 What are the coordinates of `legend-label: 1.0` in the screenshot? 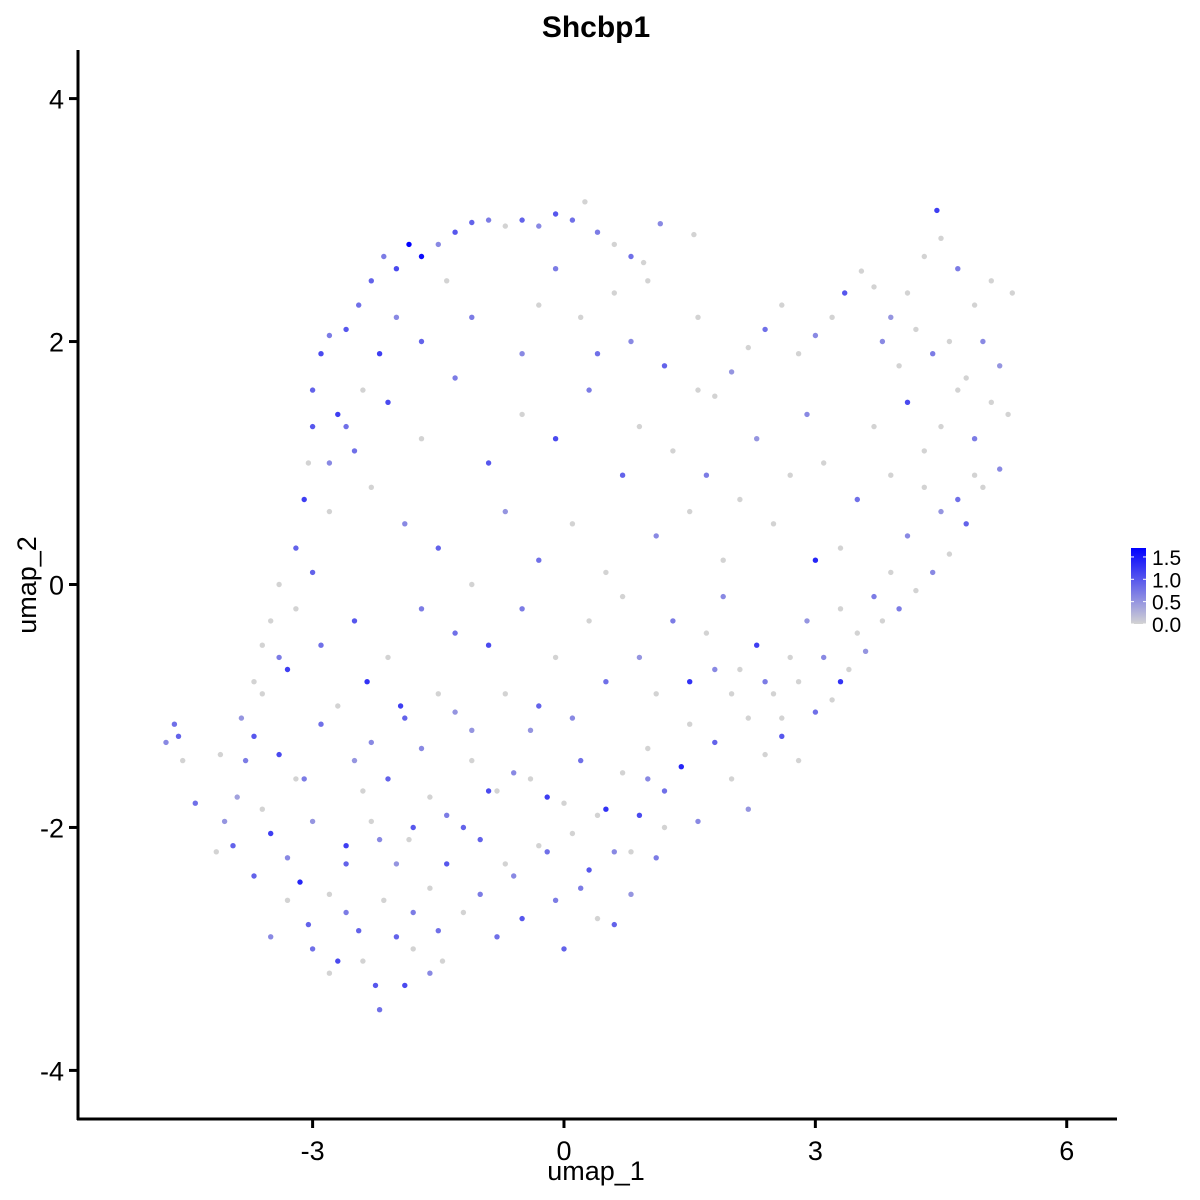 It's located at (1166, 580).